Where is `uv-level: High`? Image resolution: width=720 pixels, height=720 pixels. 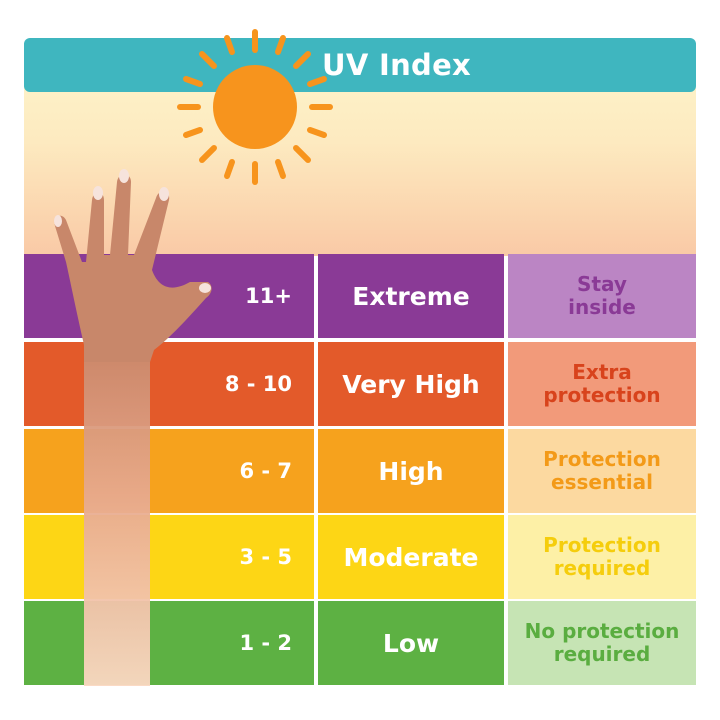
uv-level: High is located at coordinates (411, 471).